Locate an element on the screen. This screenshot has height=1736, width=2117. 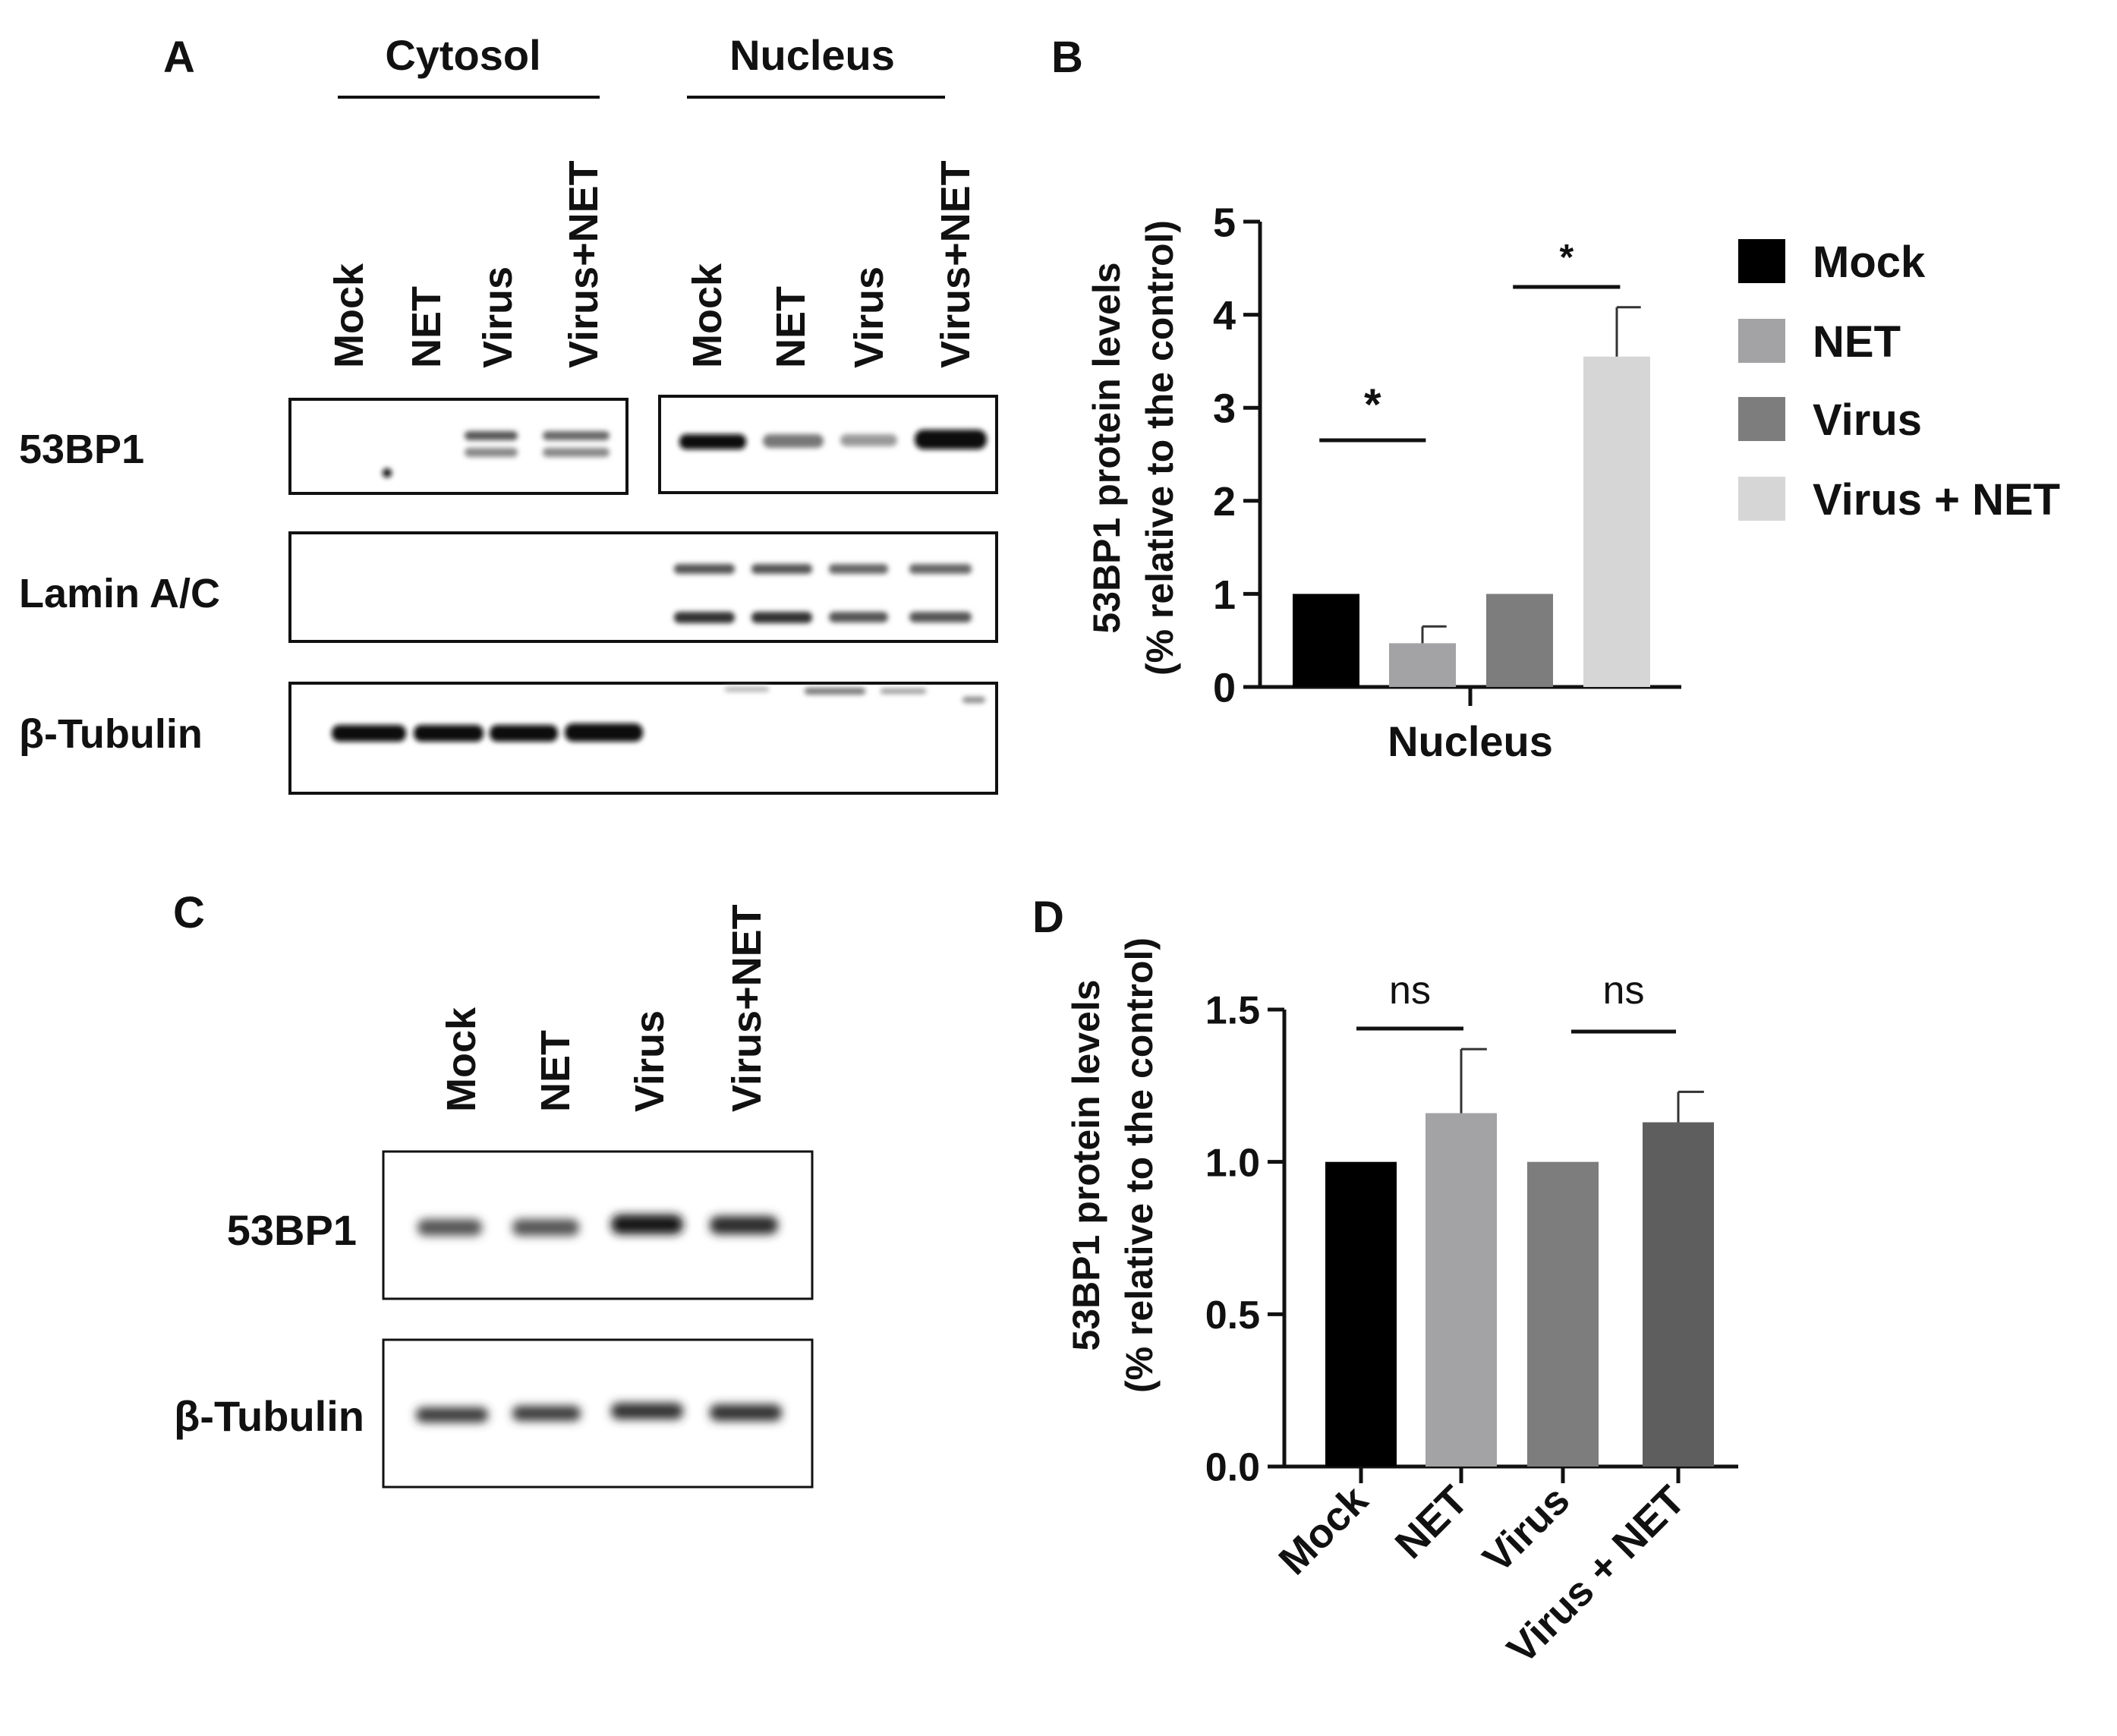
bands-53bp1-cytosol is located at coordinates (496, 454).